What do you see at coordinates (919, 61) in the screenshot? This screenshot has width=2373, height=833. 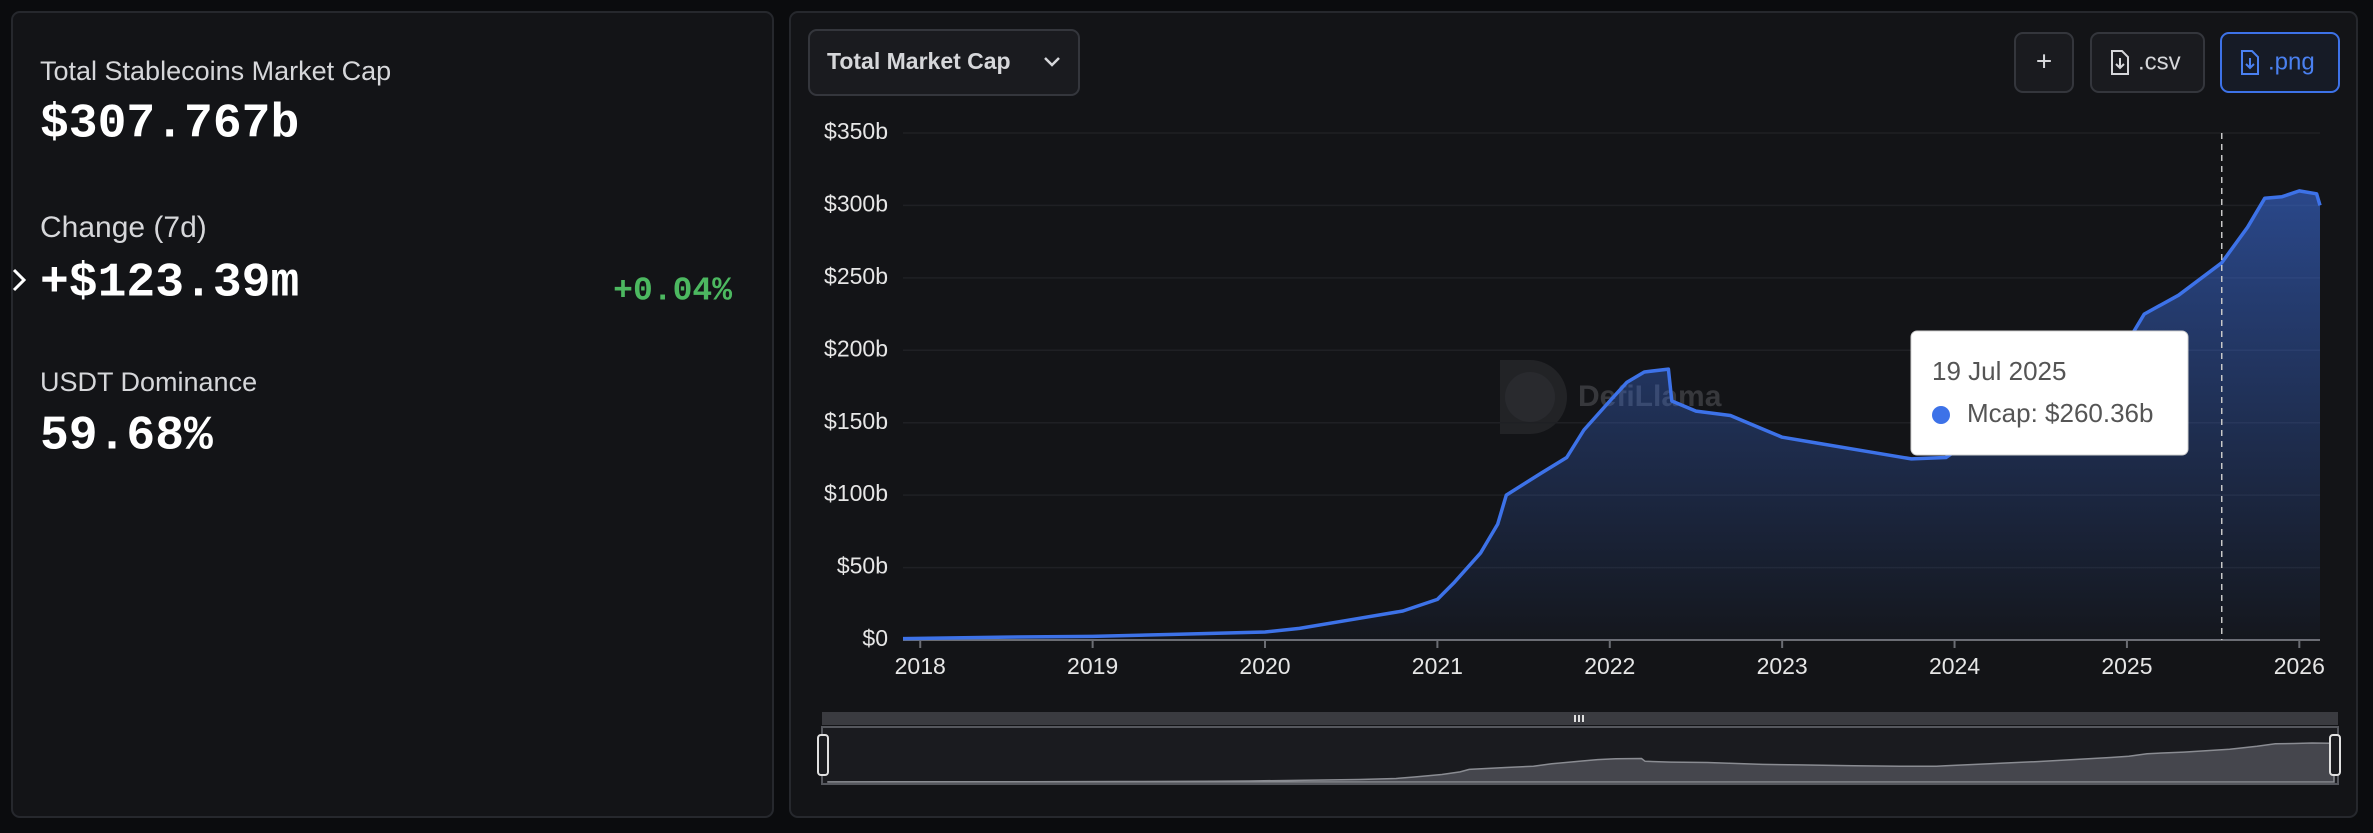 I see `dropdown-label: Total Market Cap` at bounding box center [919, 61].